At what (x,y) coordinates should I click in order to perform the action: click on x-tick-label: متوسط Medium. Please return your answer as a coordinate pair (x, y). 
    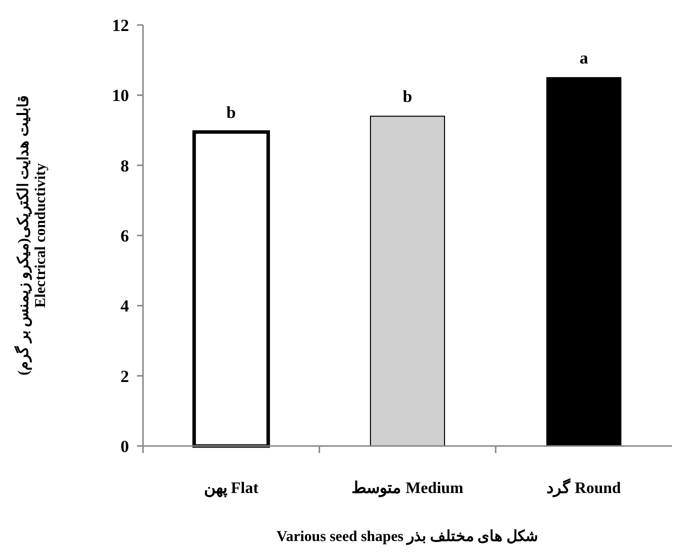
    Looking at the image, I should click on (408, 489).